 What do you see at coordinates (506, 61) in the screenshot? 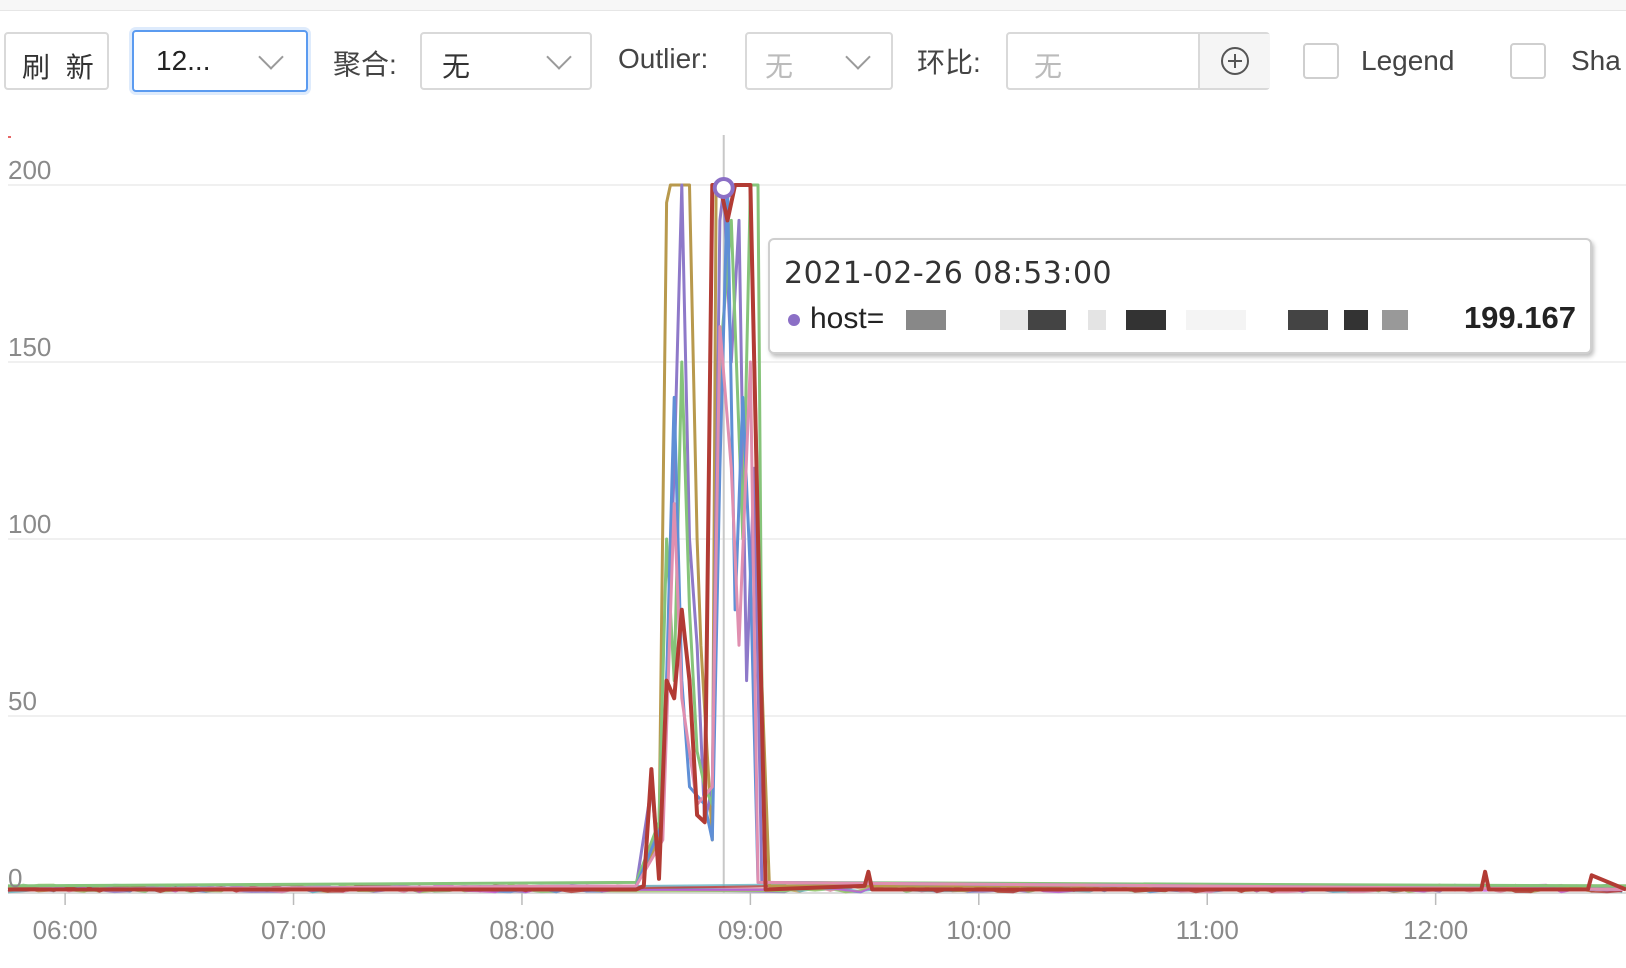
I see `aggregate-select: 无` at bounding box center [506, 61].